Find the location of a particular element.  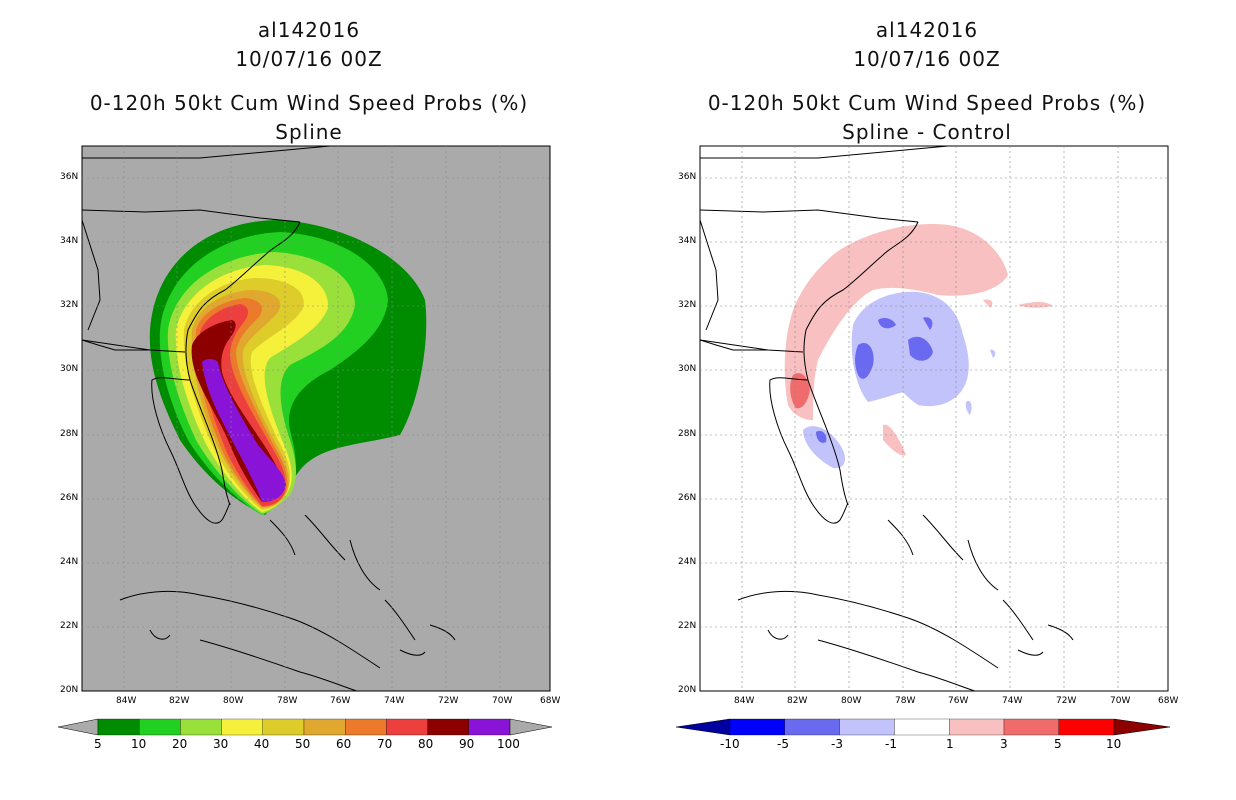

left-product-title: 0-120h 50kt Cum Wind Speed Probs (%) is located at coordinates (309, 103).